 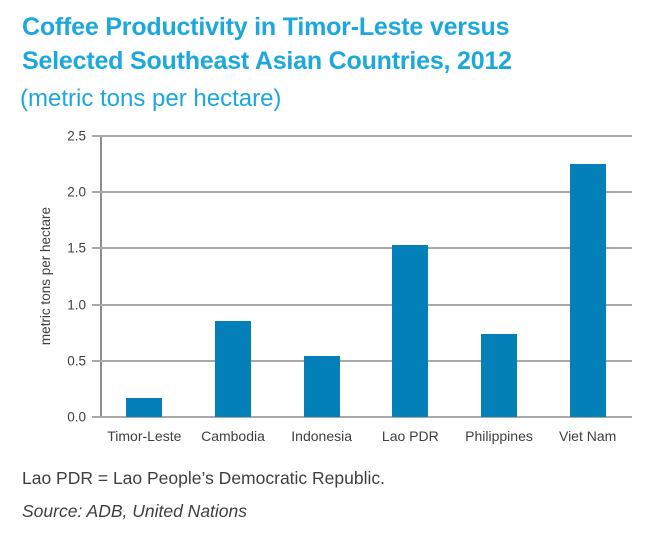 What do you see at coordinates (233, 369) in the screenshot?
I see `bar-cambodia` at bounding box center [233, 369].